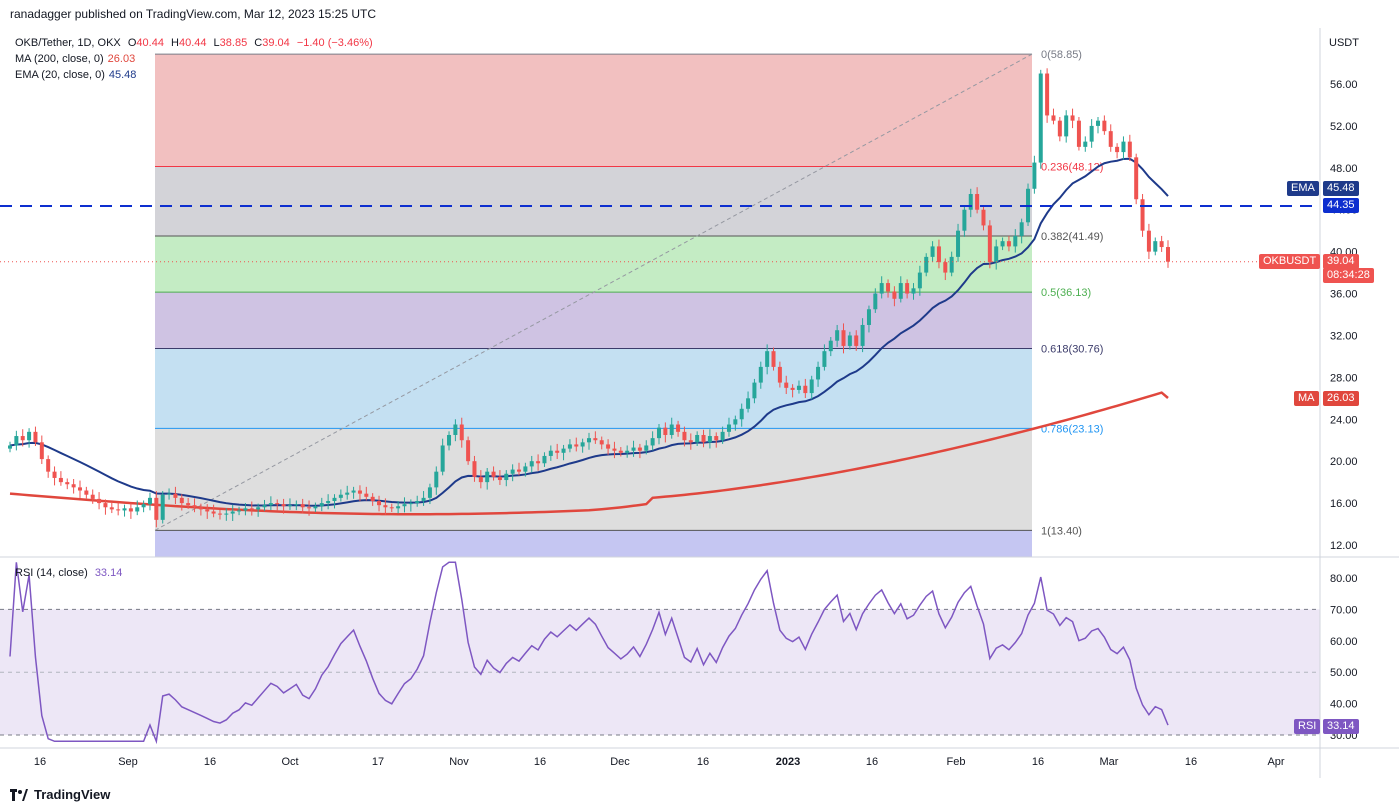 The height and width of the screenshot is (812, 1399). Describe the element at coordinates (1344, 378) in the screenshot. I see `price-tick-7: 28.00` at that location.